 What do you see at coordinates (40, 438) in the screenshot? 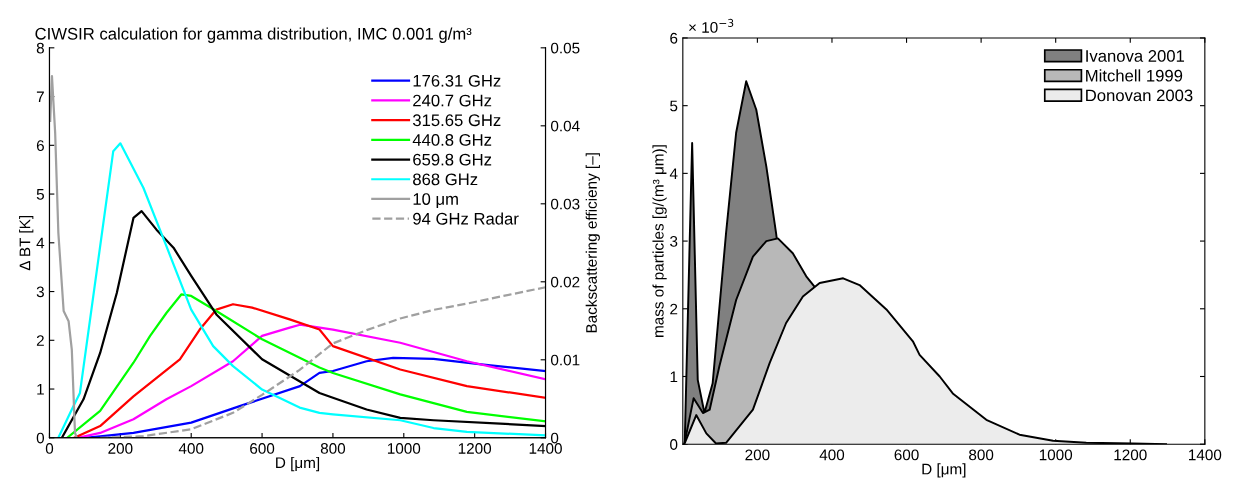
I see `y-tick-label: 0` at bounding box center [40, 438].